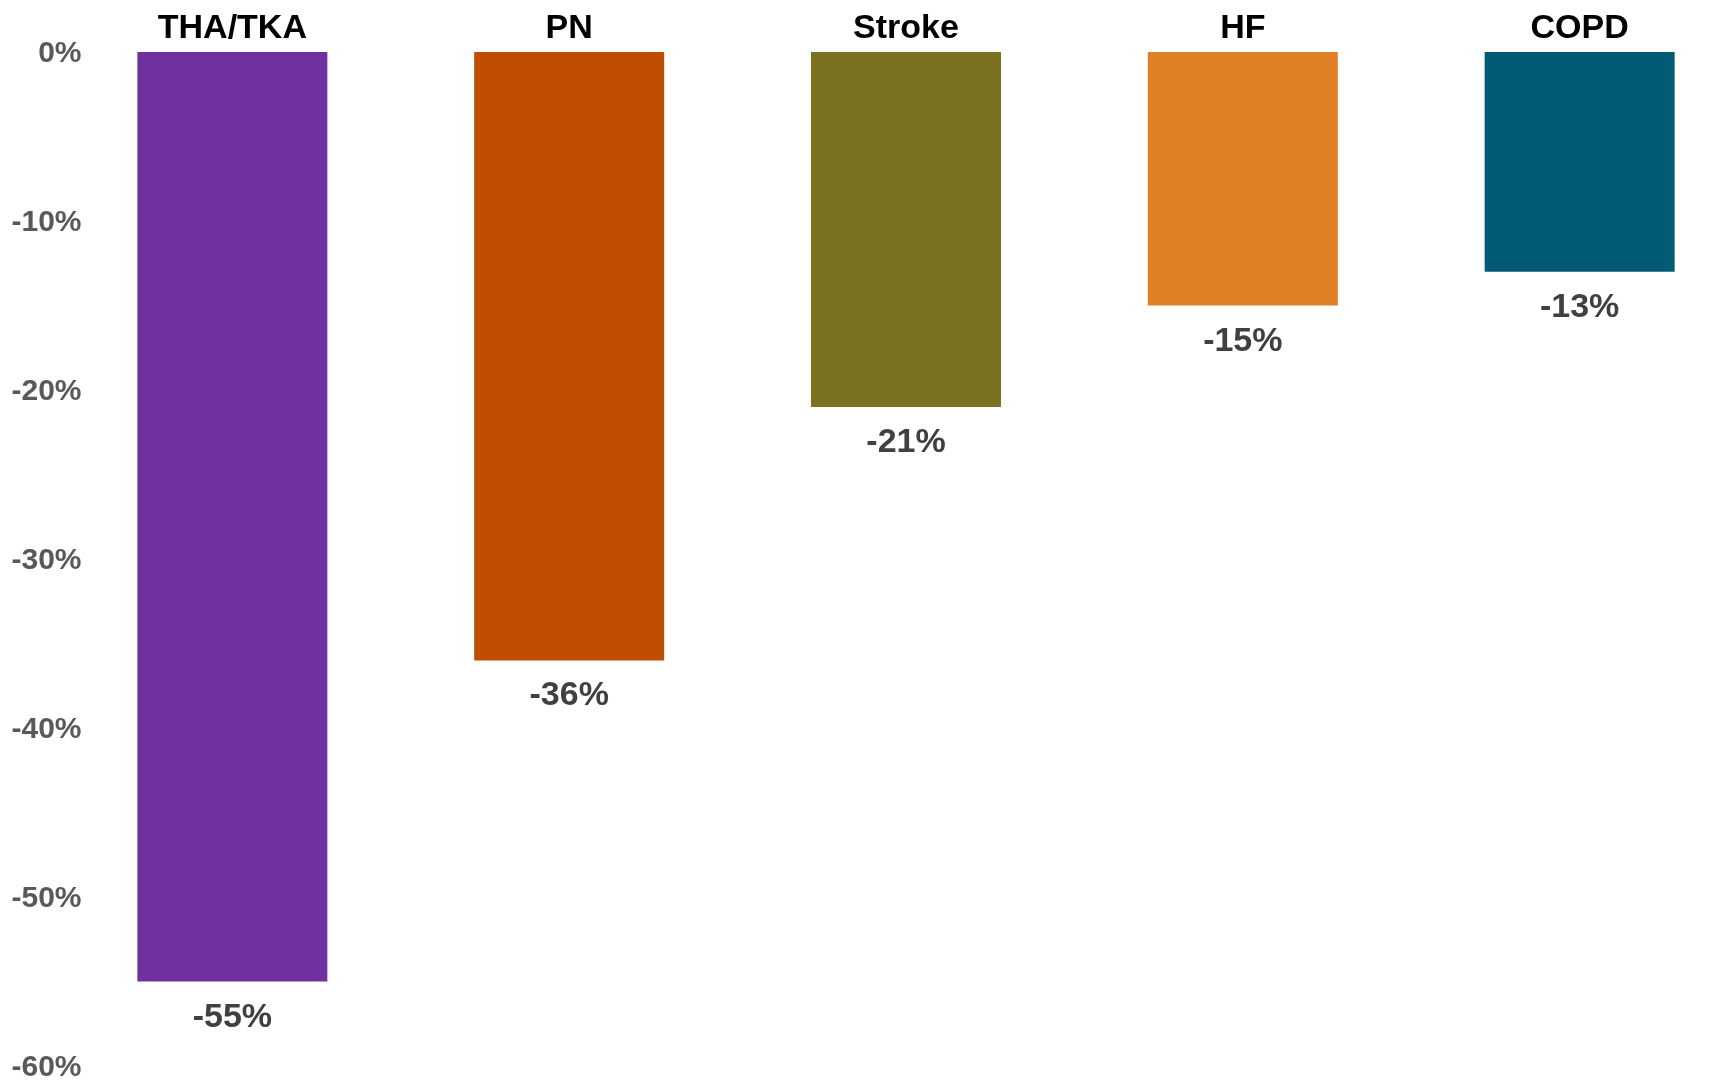 This screenshot has height=1091, width=1721. What do you see at coordinates (1579, 25) in the screenshot?
I see `x-tick-label: COPD` at bounding box center [1579, 25].